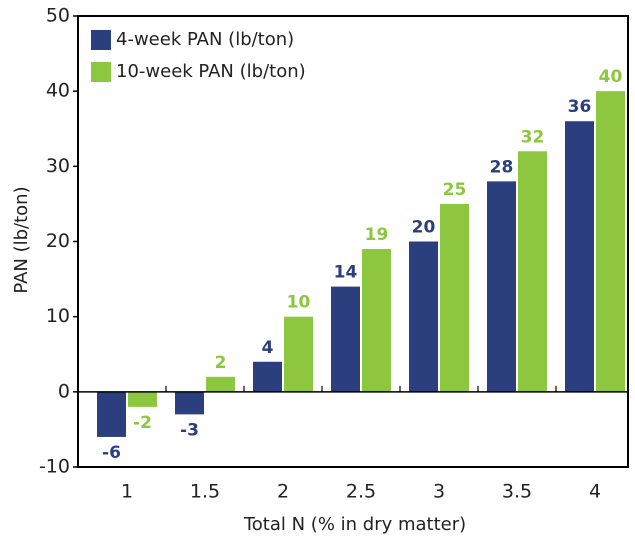 The image size is (635, 541). I want to click on value-label: 32, so click(533, 137).